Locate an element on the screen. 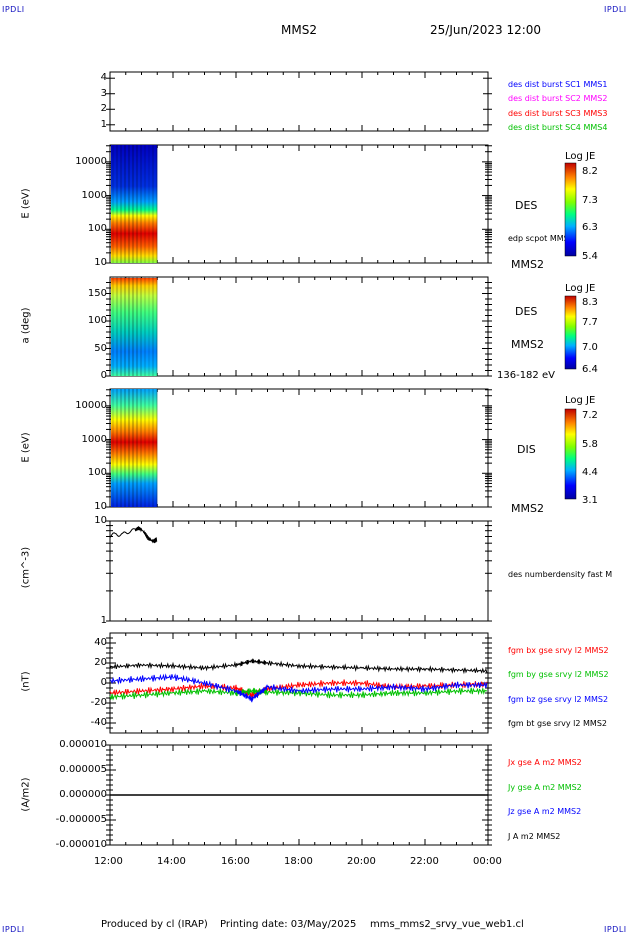 The width and height of the screenshot is (630, 934). footer-produced-by: Produced by cl (IRAP) is located at coordinates (154, 924).